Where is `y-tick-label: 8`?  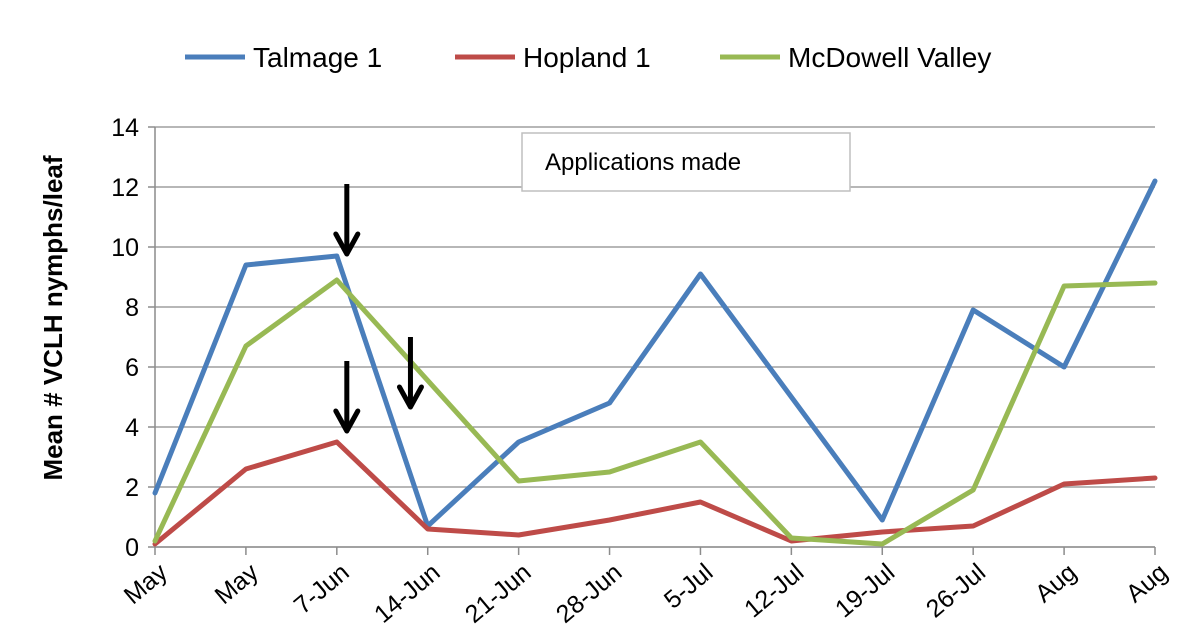 y-tick-label: 8 is located at coordinates (132, 308).